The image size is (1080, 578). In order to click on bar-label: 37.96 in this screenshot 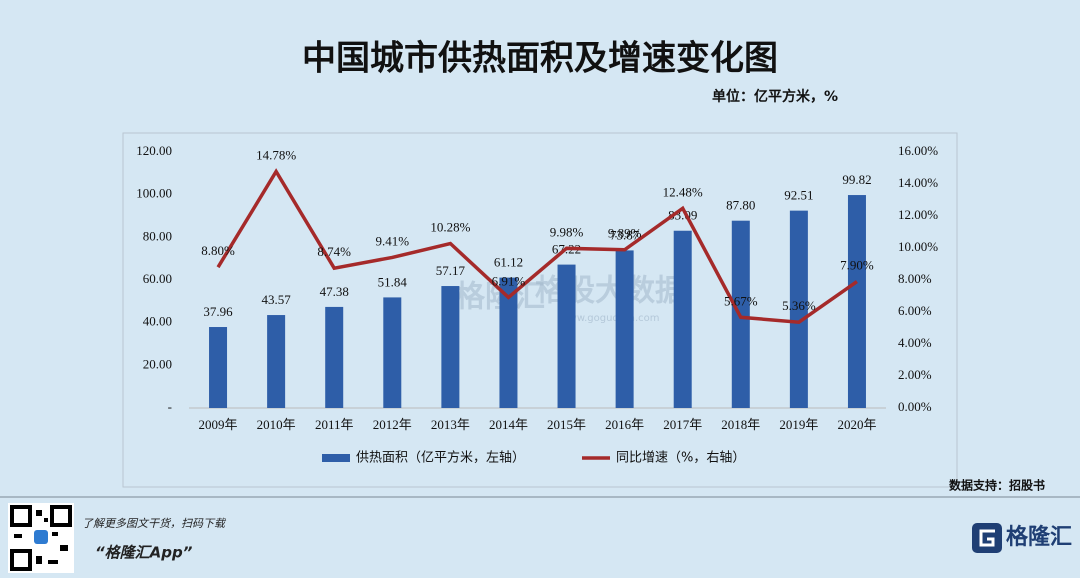, I will do `click(218, 311)`.